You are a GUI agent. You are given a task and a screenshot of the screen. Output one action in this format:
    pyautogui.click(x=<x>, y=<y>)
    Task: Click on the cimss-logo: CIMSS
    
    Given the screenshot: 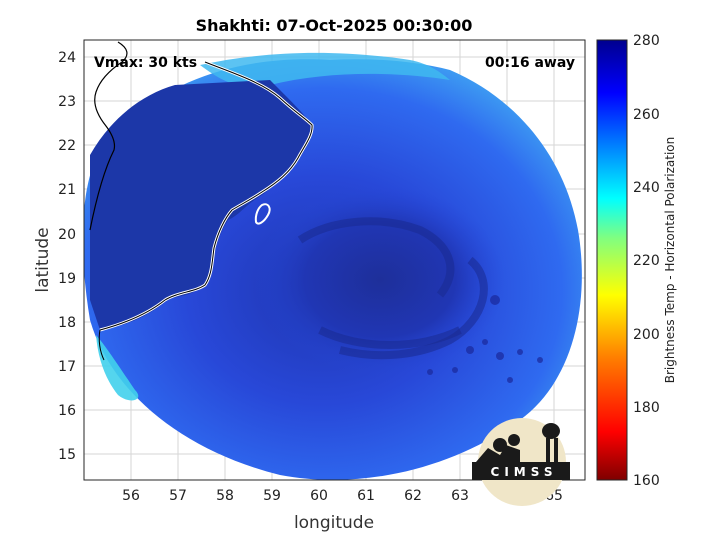 What is the action you would take?
    pyautogui.click(x=521, y=462)
    